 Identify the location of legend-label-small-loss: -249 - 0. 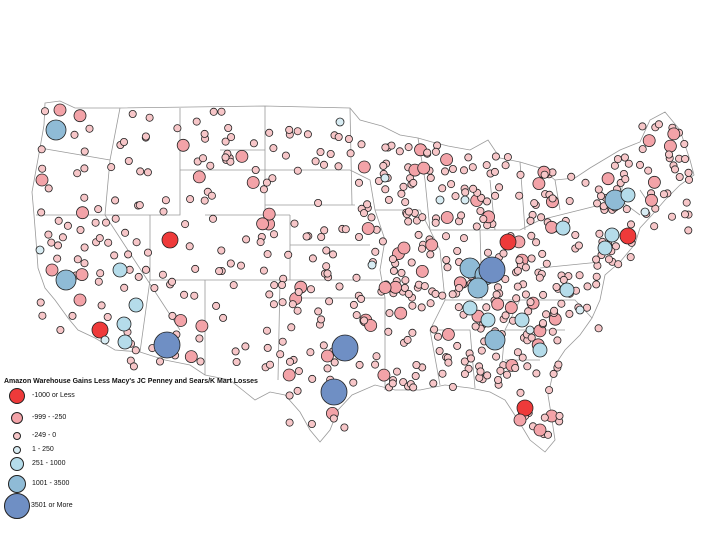
(44, 435).